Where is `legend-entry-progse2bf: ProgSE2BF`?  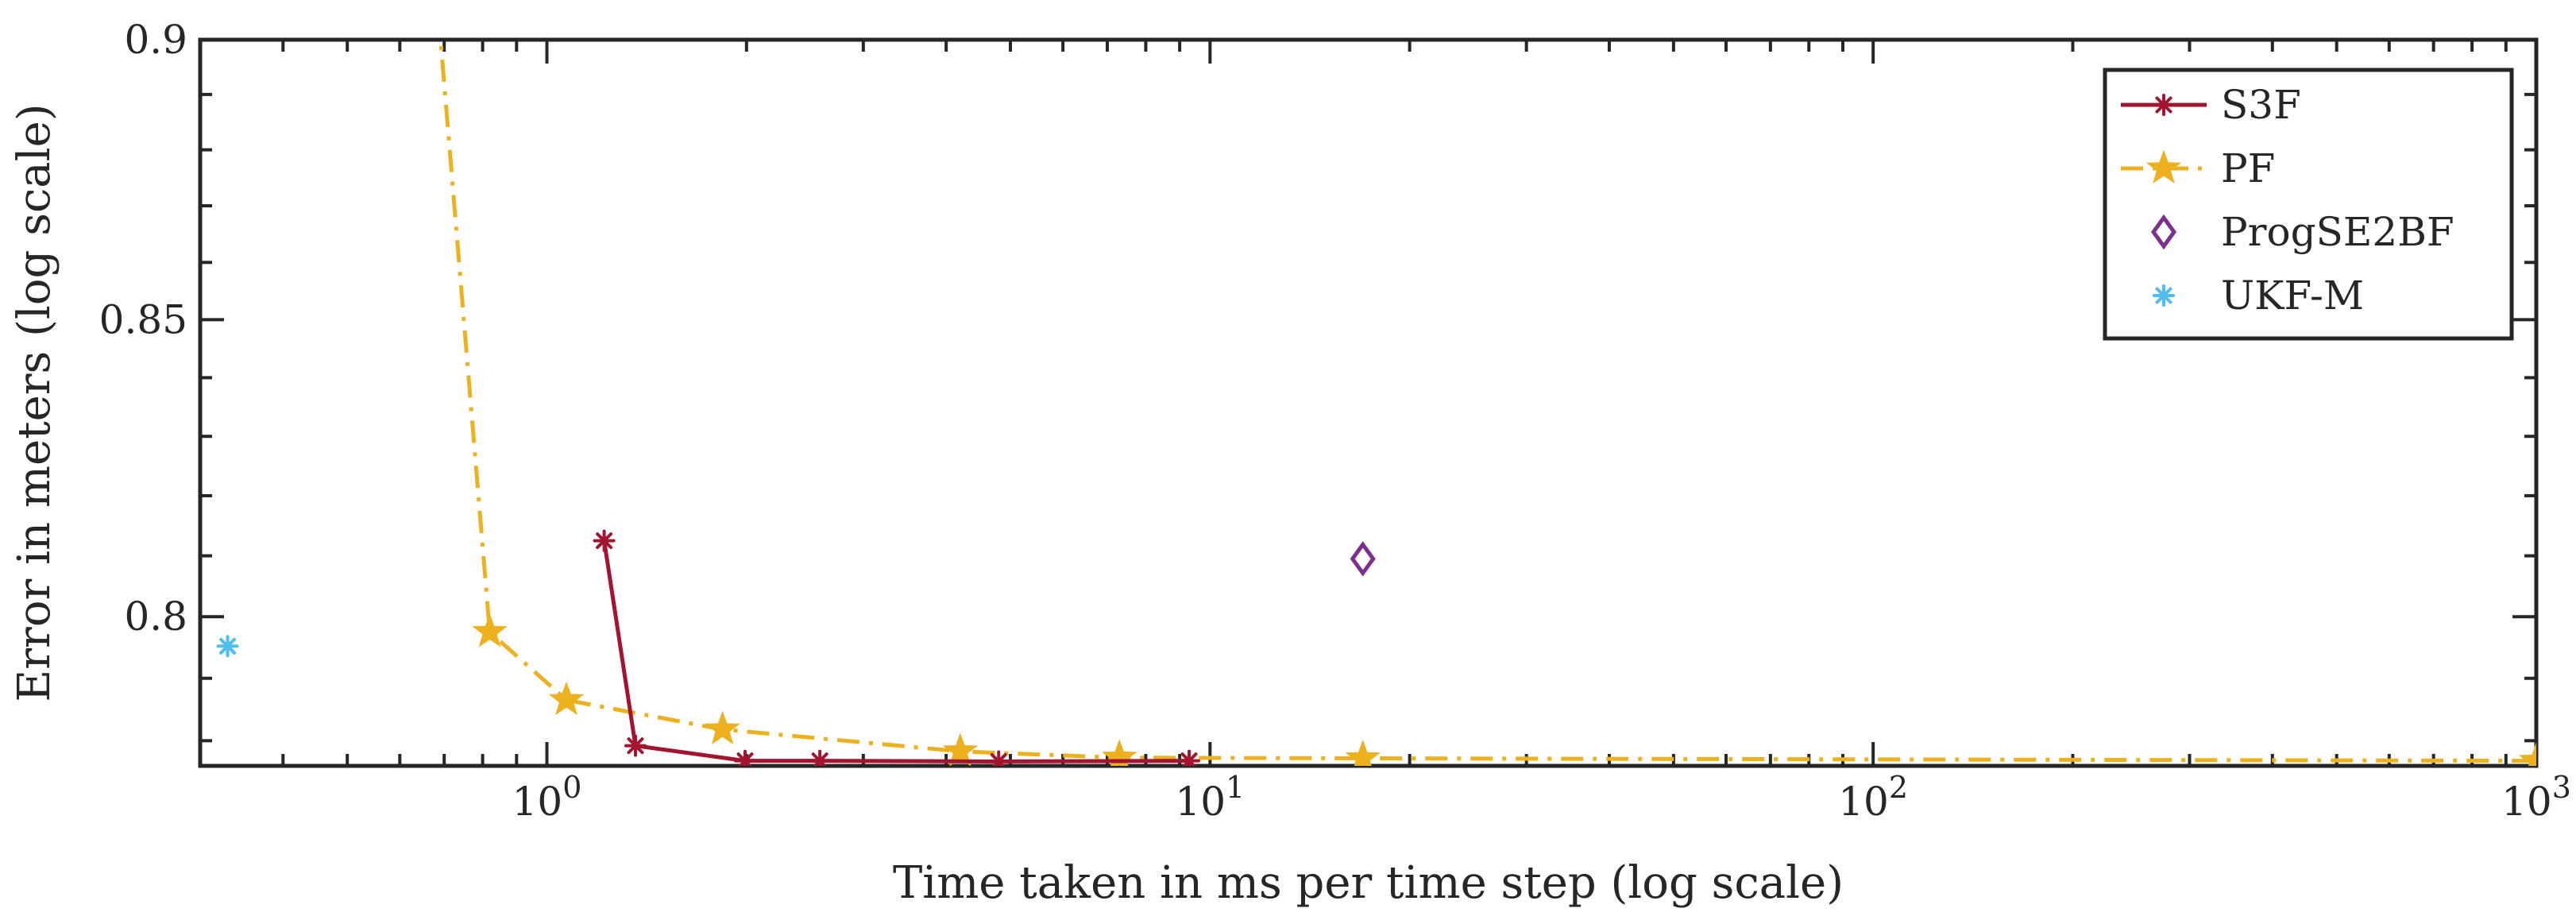 legend-entry-progse2bf: ProgSE2BF is located at coordinates (2302, 232).